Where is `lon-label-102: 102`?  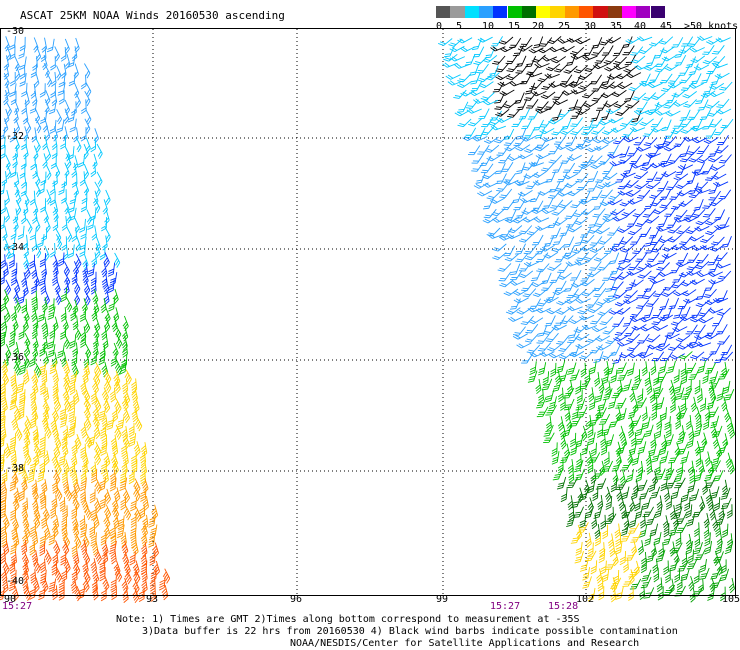 lon-label-102: 102 is located at coordinates (585, 599).